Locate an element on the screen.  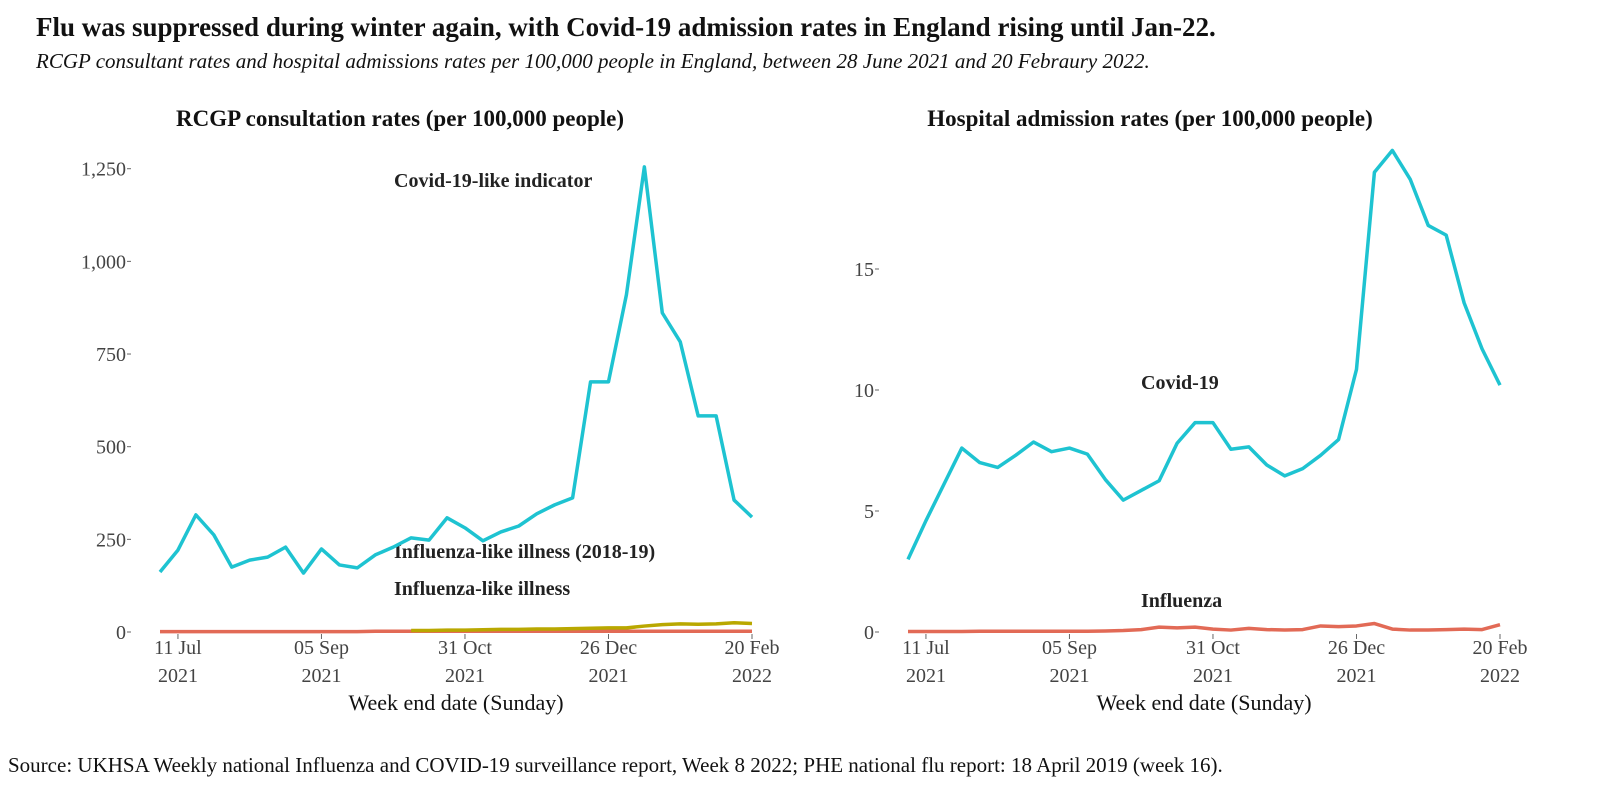
y-tick-label: 500 is located at coordinates (111, 448).